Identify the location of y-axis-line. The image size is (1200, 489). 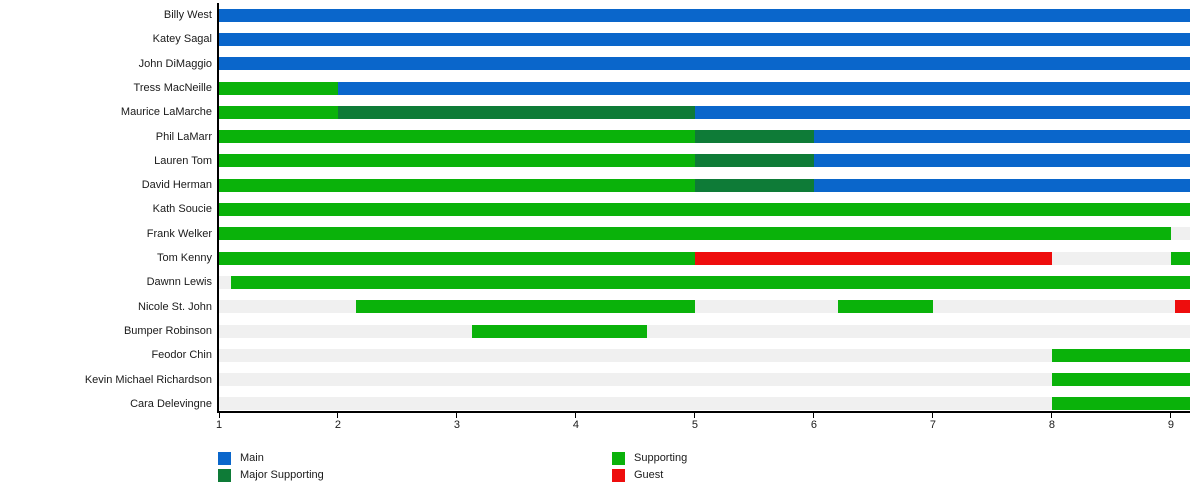
(218, 208).